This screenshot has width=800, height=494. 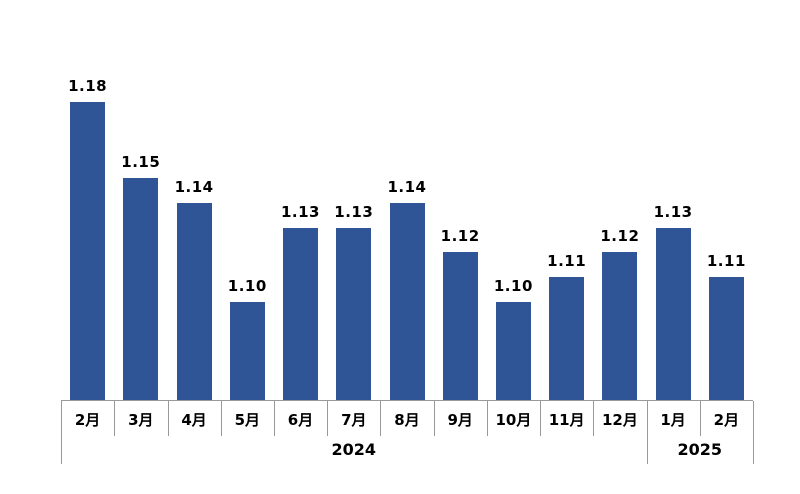 I want to click on bar-1月, so click(x=673, y=314).